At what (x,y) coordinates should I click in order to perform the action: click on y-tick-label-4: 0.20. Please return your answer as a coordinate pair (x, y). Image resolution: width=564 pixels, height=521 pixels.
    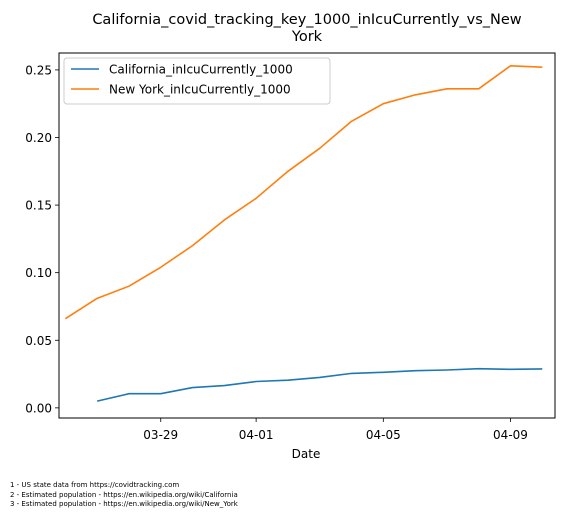
    Looking at the image, I should click on (38, 138).